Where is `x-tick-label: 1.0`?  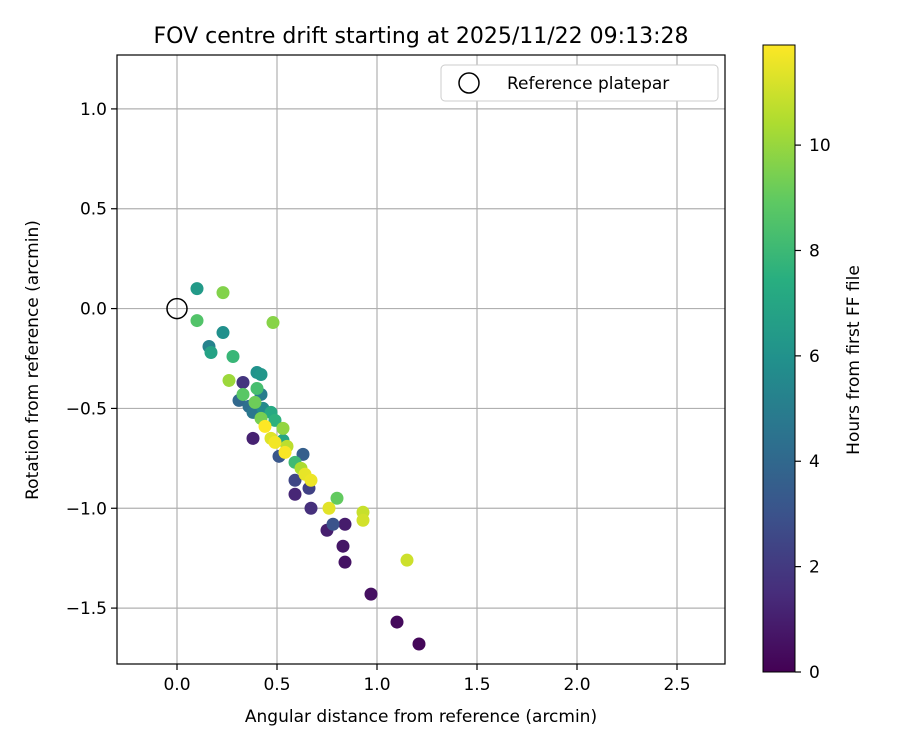 x-tick-label: 1.0 is located at coordinates (376, 685).